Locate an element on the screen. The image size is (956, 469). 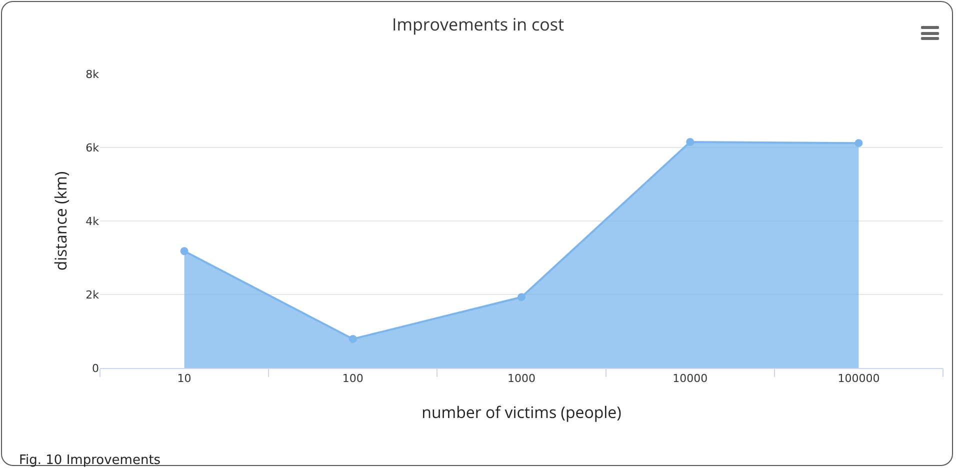
x-tick-label: 10000 is located at coordinates (690, 379).